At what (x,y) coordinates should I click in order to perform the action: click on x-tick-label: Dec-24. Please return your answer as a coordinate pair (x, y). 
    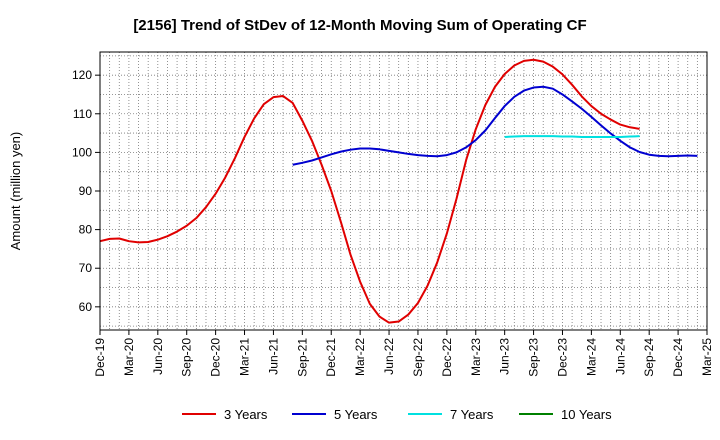
    Looking at the image, I should click on (678, 357).